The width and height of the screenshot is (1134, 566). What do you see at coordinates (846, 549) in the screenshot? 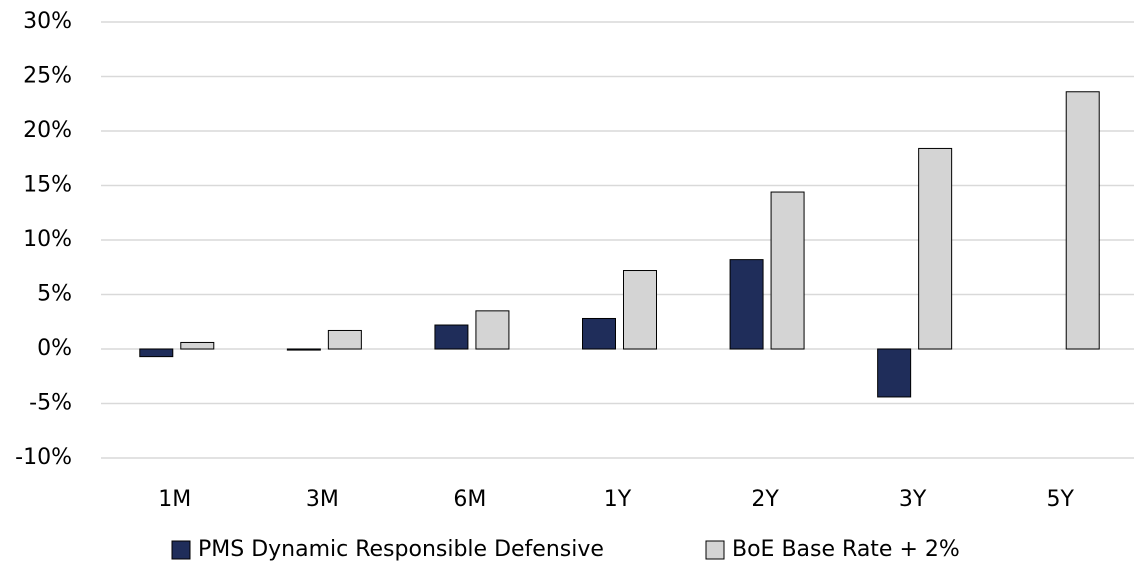
I see `legend-label: BoE Base Rate + 2%` at bounding box center [846, 549].